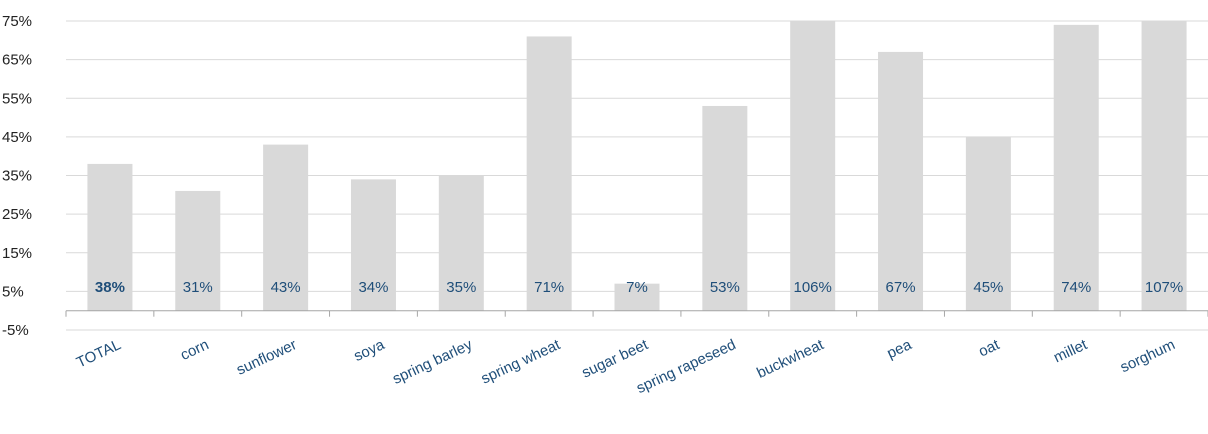 The width and height of the screenshot is (1208, 434). Describe the element at coordinates (1148, 356) in the screenshot. I see `category-label: sorghum` at that location.